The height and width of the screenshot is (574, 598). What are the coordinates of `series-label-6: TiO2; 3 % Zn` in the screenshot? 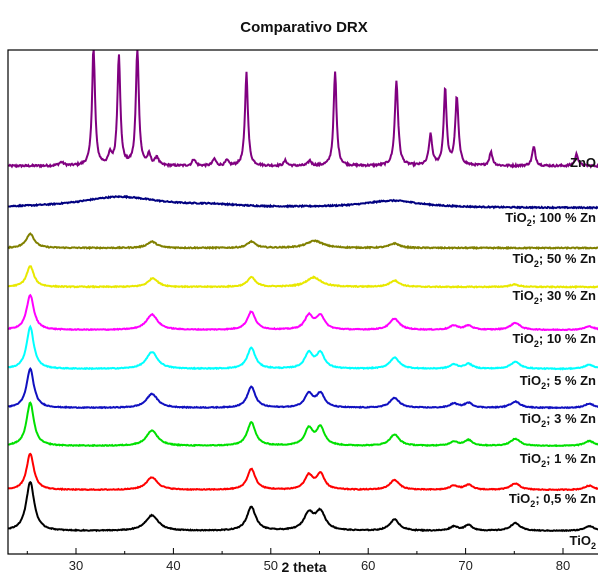 It's located at (558, 420).